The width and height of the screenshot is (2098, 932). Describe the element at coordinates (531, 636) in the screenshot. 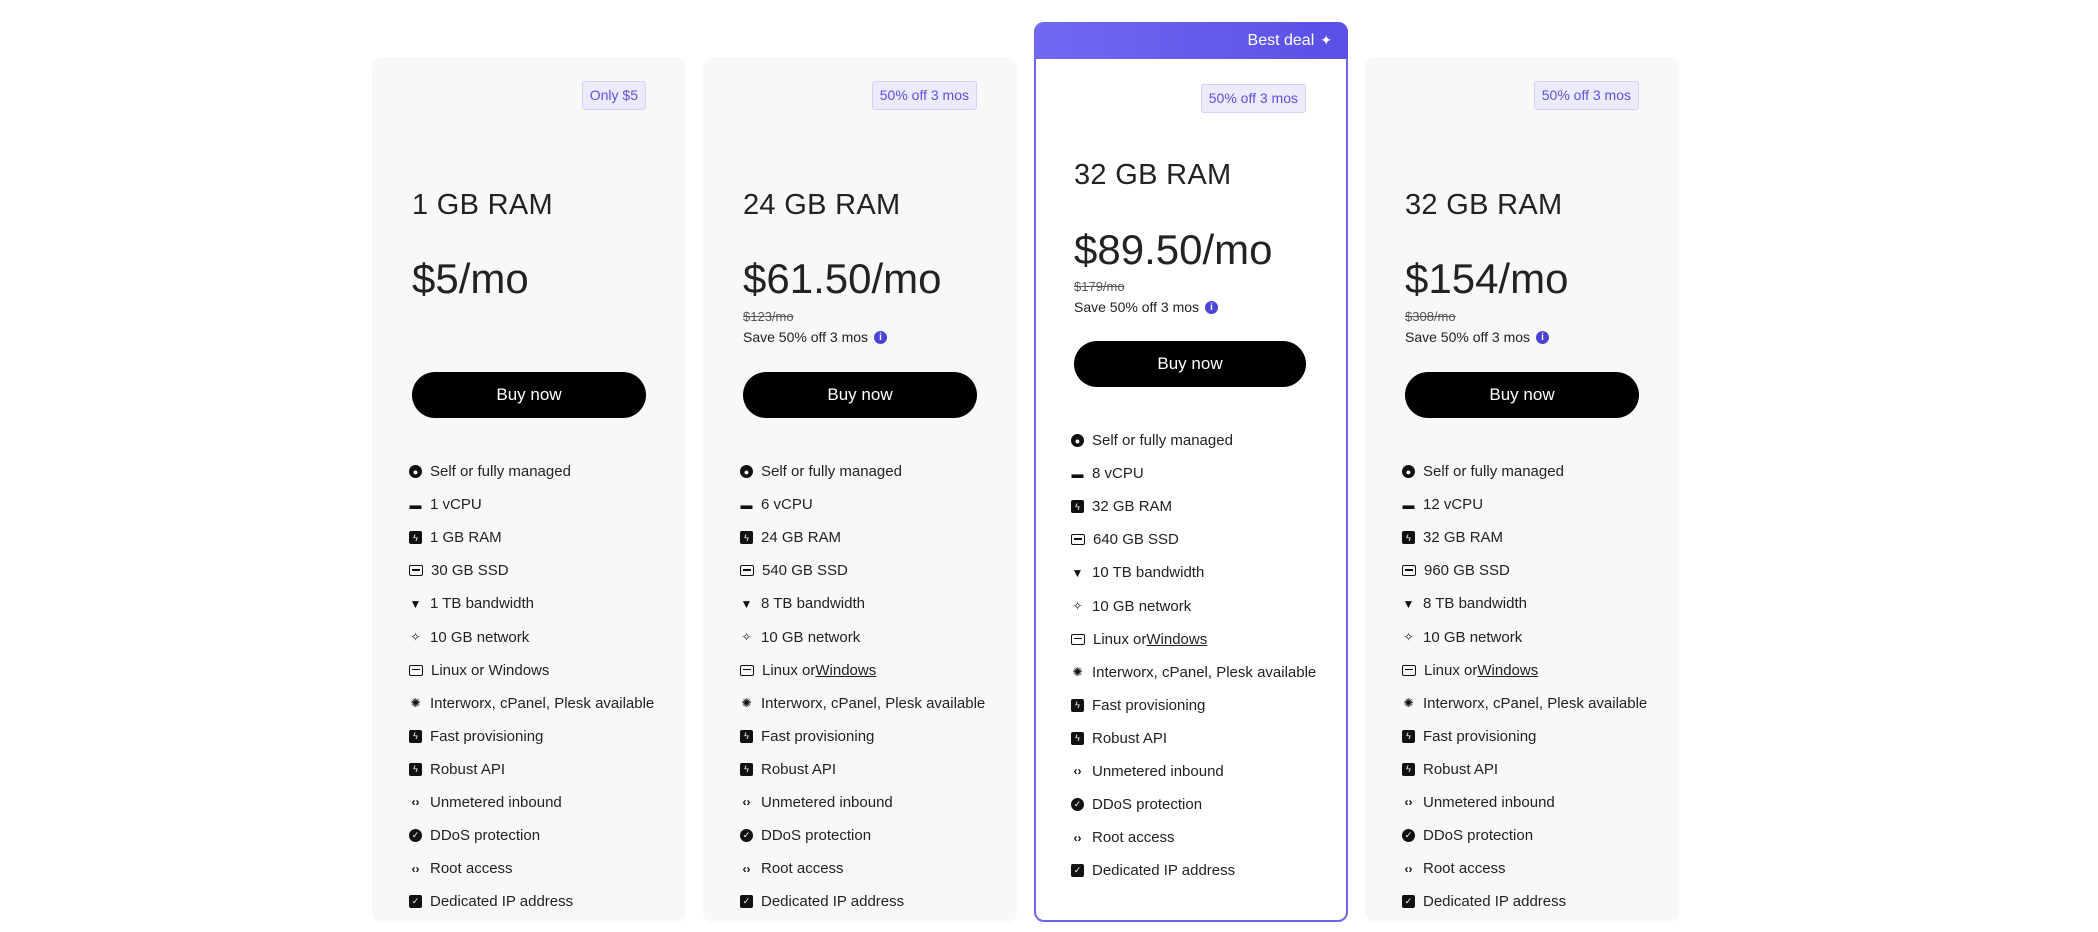

I see `feature-item: ✧ 10 GB network` at that location.